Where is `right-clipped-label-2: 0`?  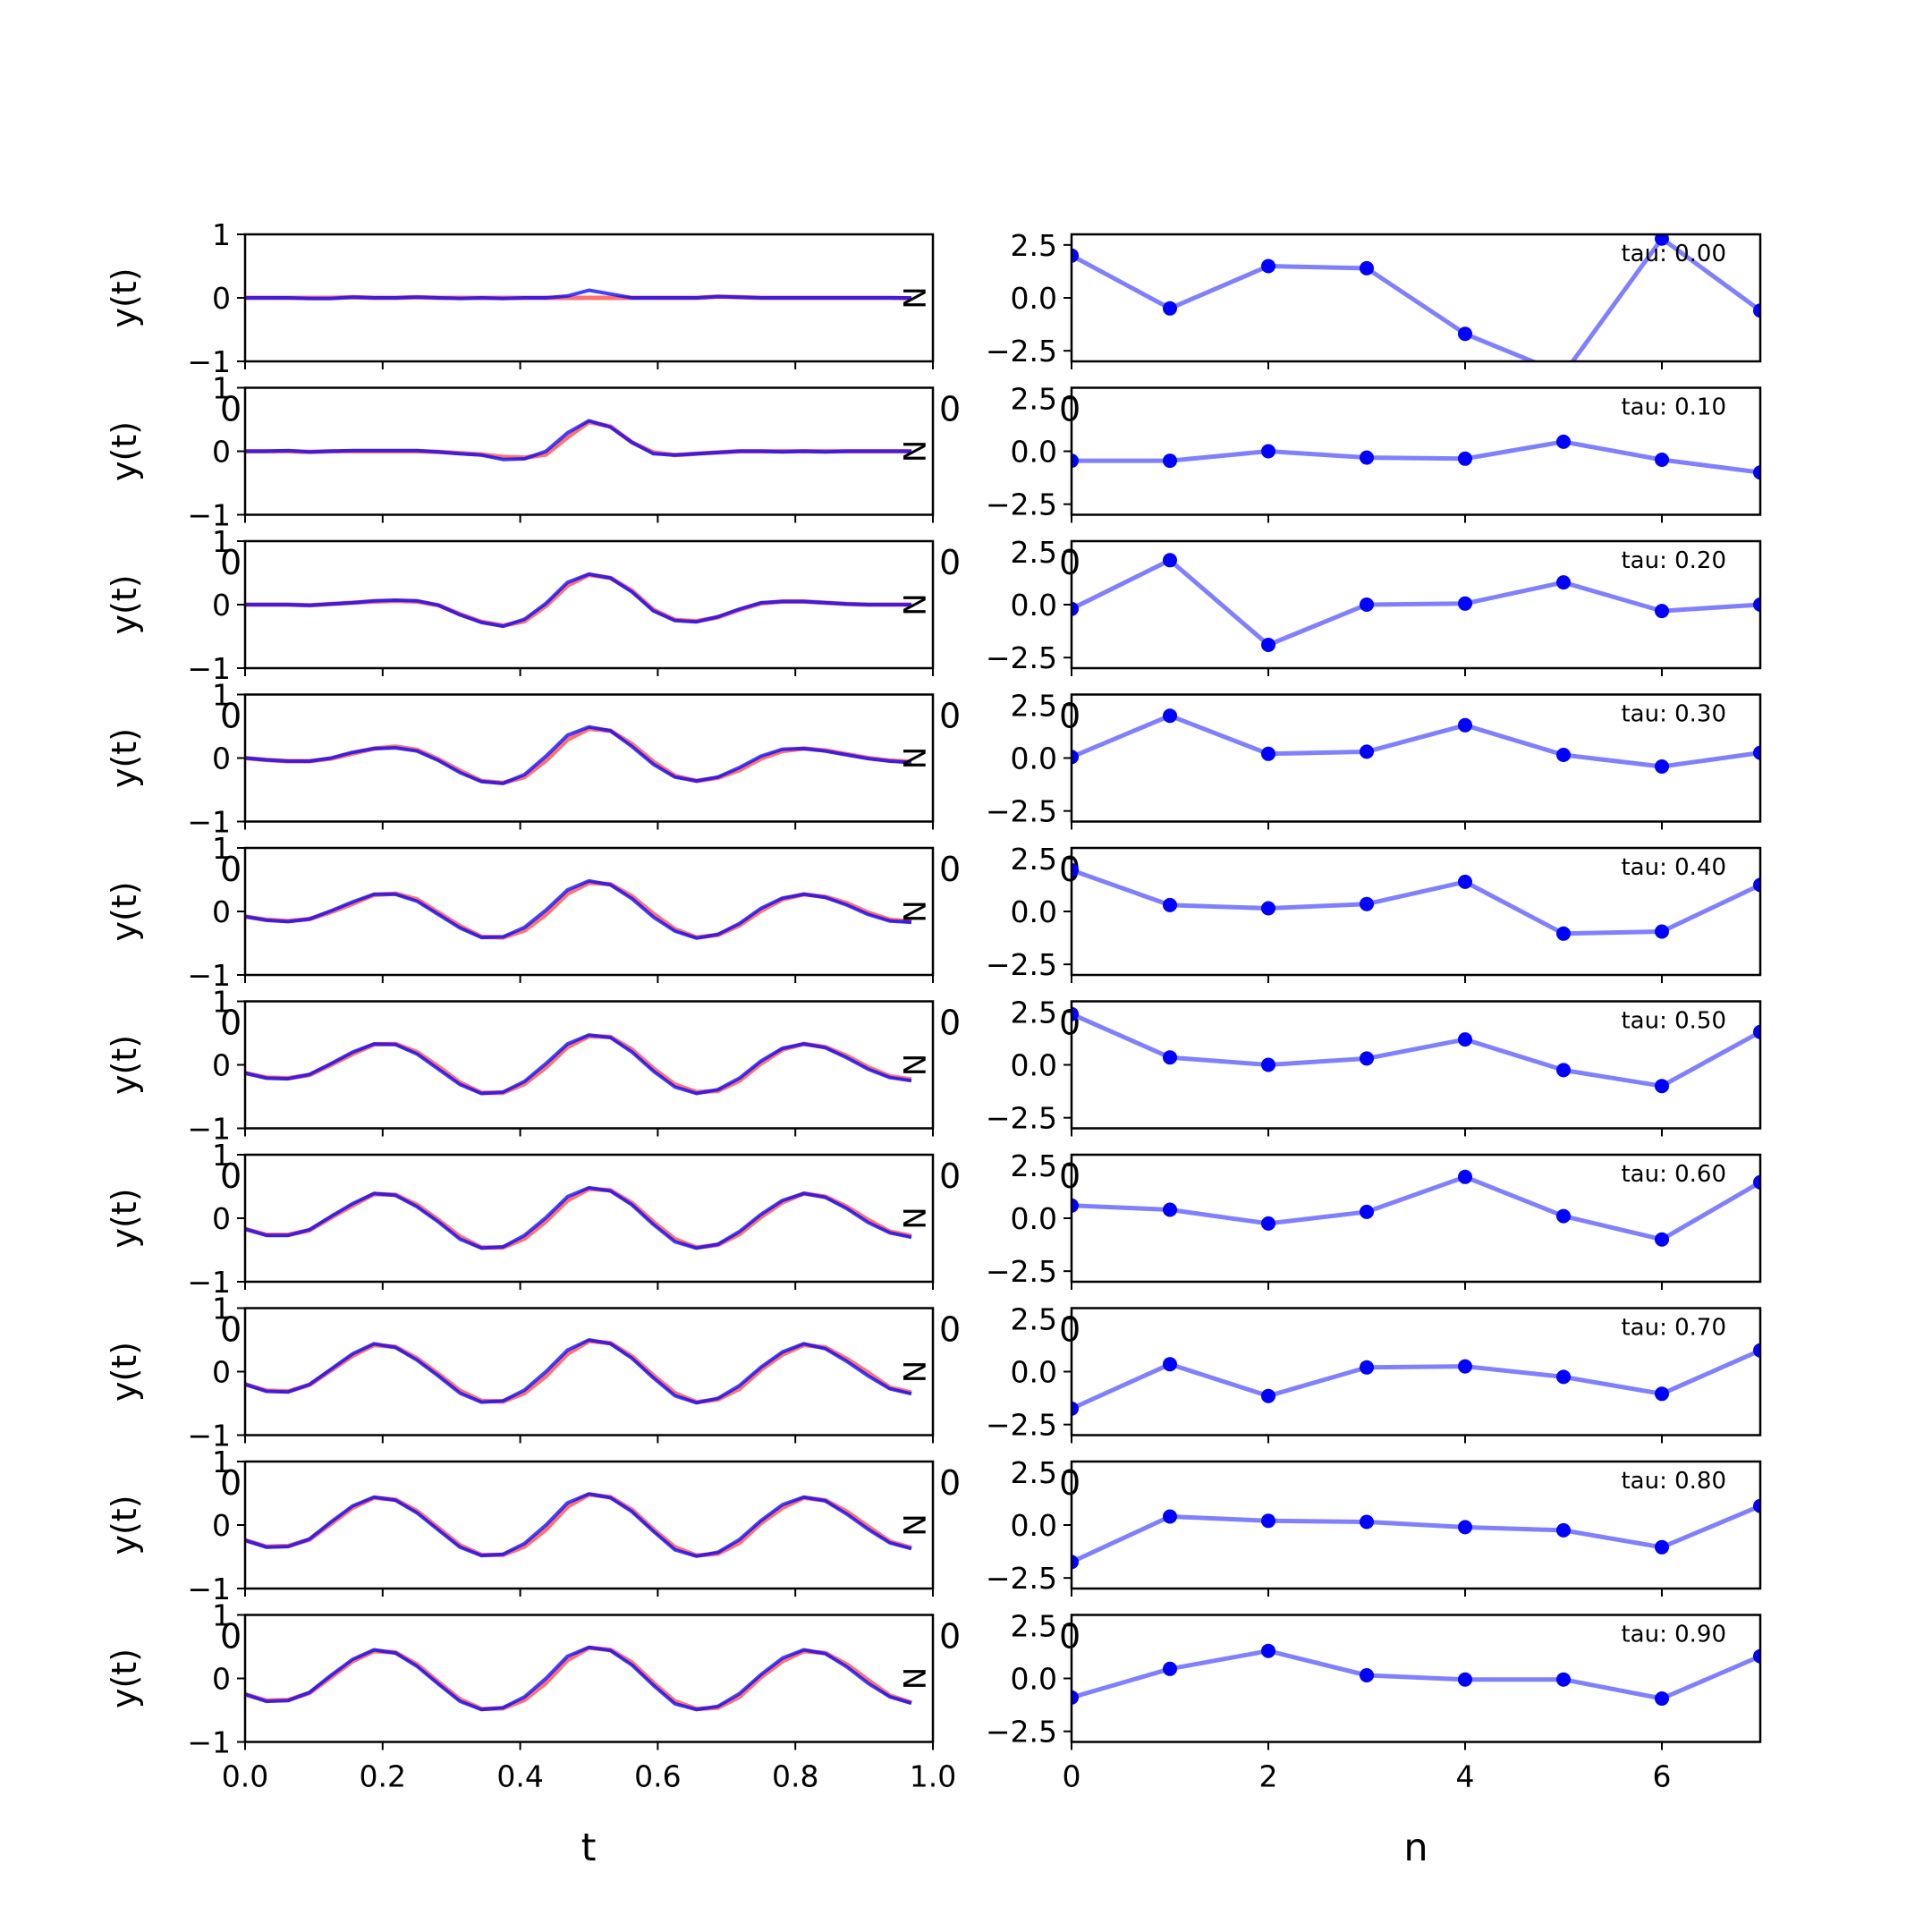 right-clipped-label-2: 0 is located at coordinates (1069, 562).